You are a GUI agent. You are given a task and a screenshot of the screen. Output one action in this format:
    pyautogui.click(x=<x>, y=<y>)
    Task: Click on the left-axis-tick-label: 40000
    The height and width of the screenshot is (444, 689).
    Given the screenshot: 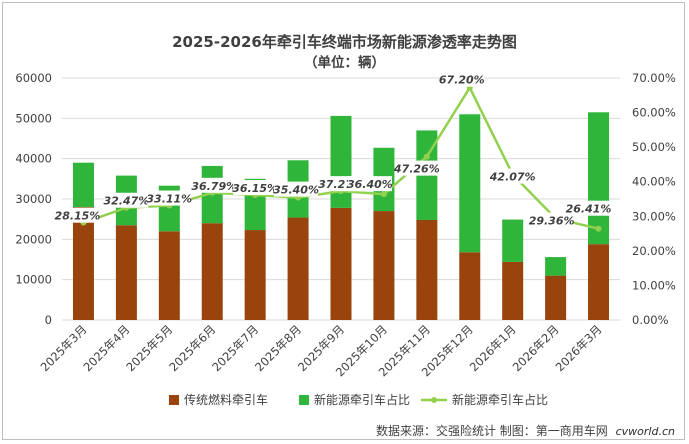 What is the action you would take?
    pyautogui.click(x=33, y=159)
    